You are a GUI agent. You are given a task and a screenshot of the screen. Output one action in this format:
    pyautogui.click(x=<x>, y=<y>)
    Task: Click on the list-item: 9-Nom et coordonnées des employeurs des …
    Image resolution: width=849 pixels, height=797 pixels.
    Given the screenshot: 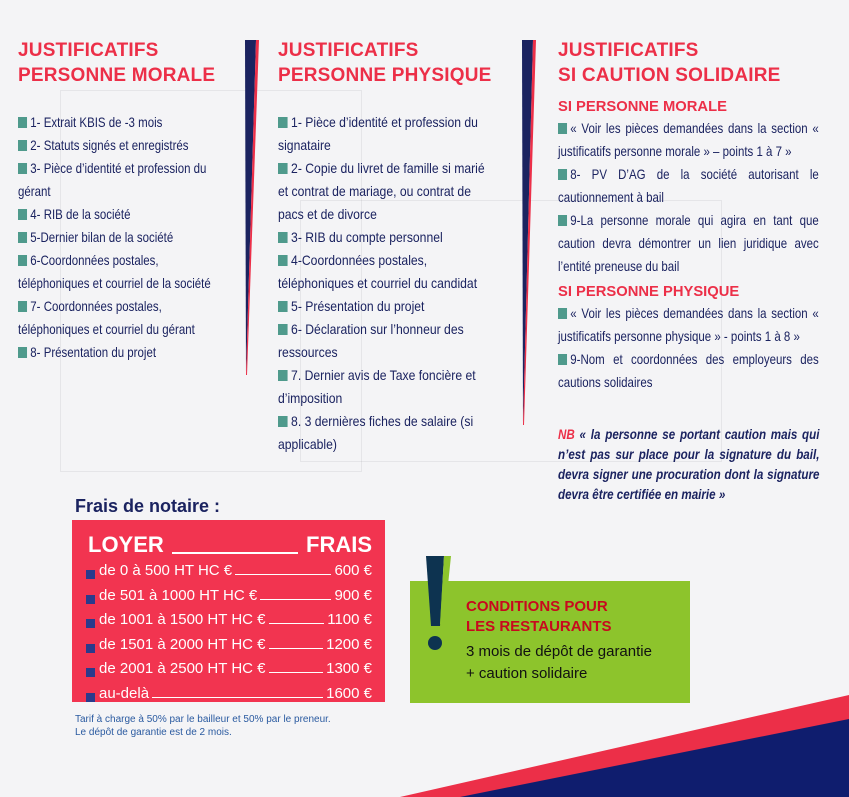 What is the action you would take?
    pyautogui.click(x=688, y=371)
    